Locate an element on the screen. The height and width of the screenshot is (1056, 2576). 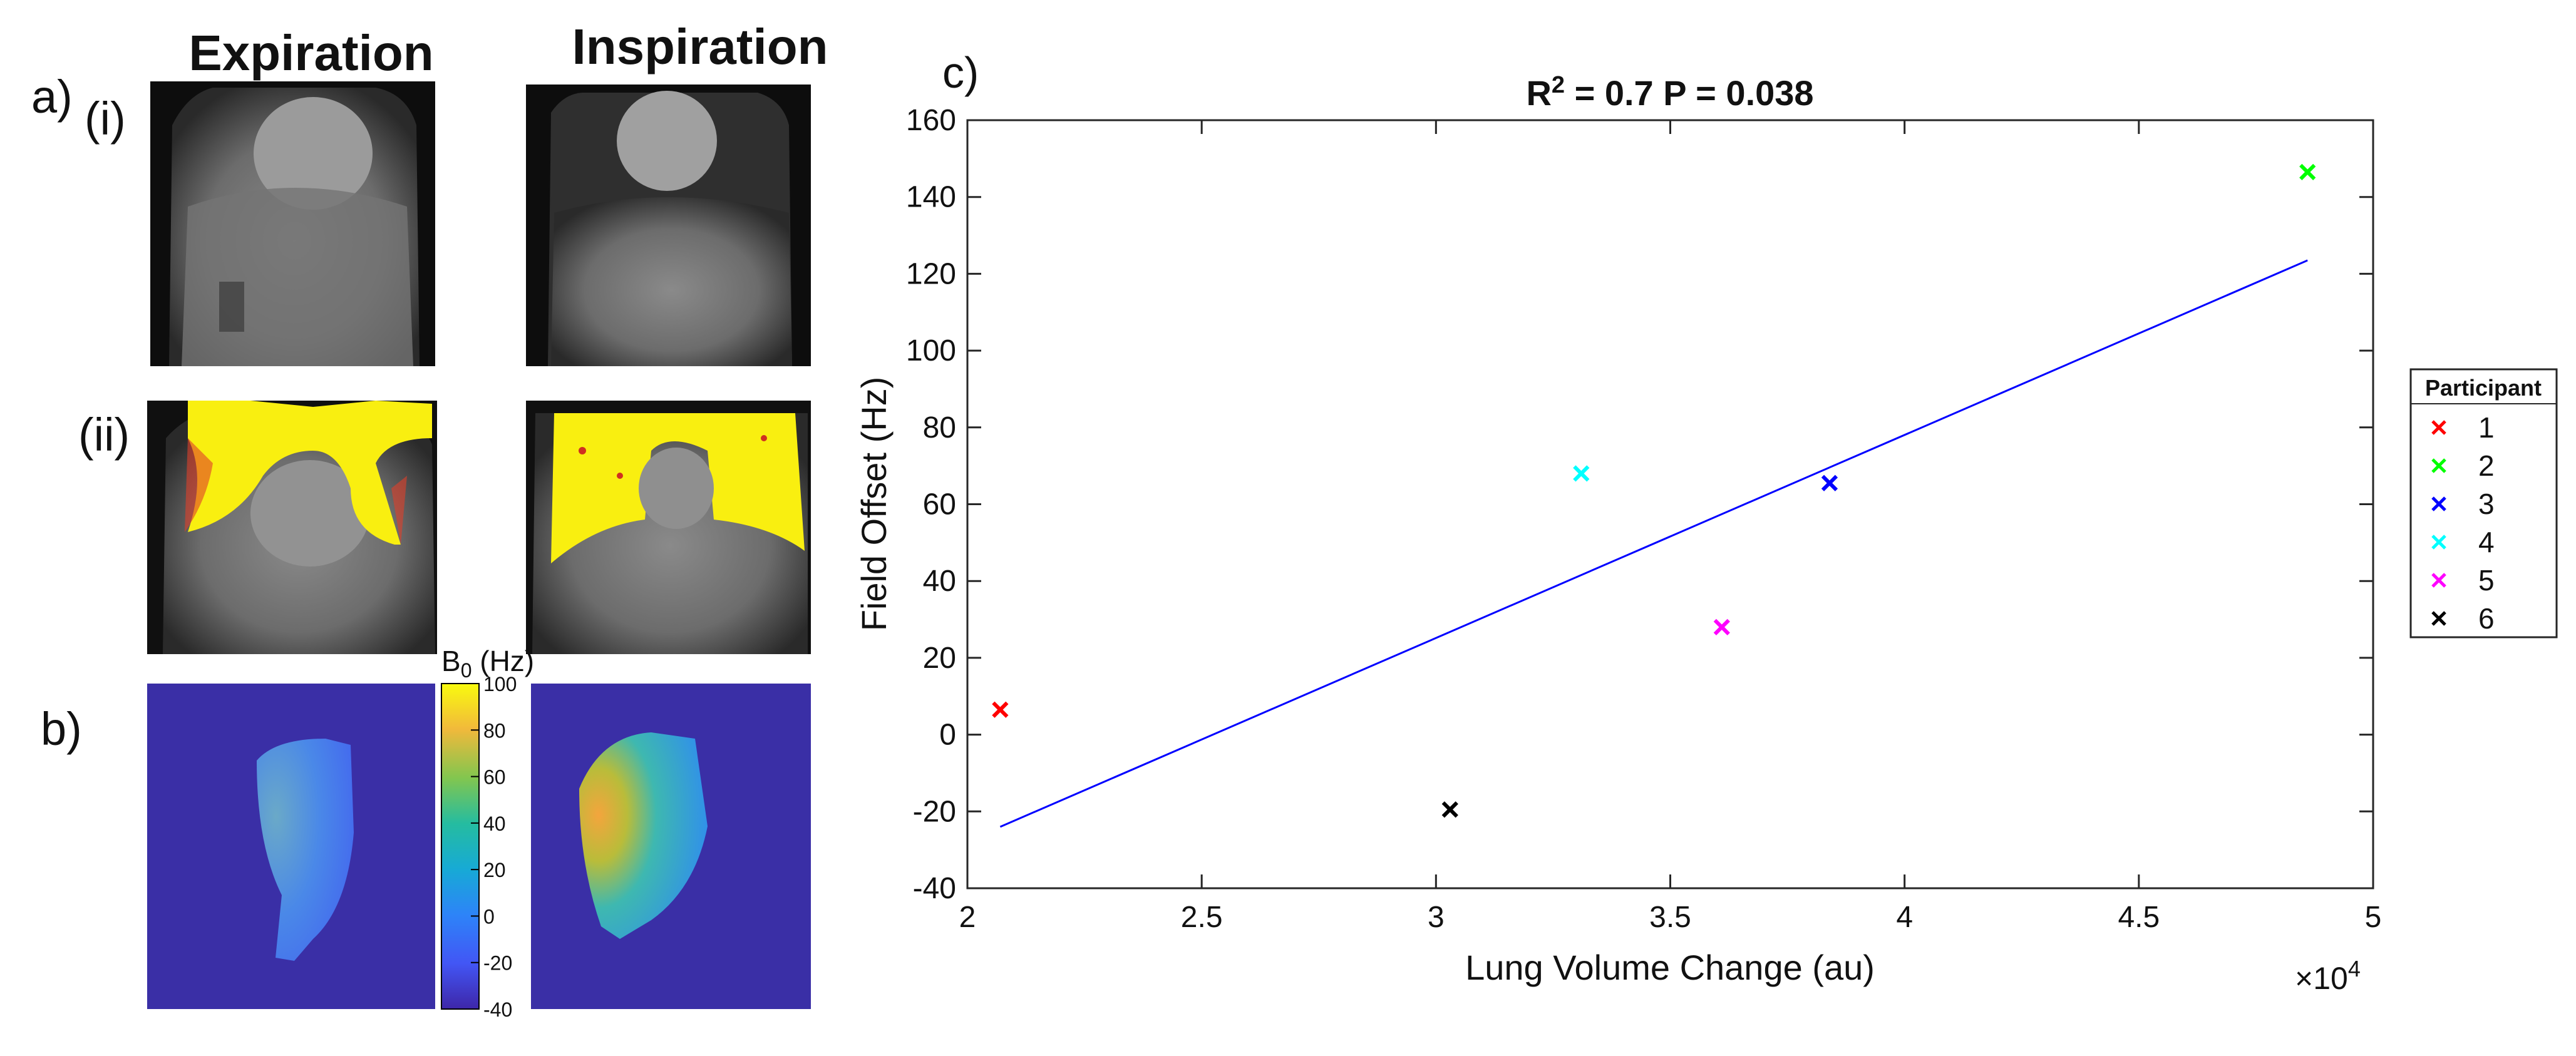
legend-item-1: 1 is located at coordinates (2463, 428).